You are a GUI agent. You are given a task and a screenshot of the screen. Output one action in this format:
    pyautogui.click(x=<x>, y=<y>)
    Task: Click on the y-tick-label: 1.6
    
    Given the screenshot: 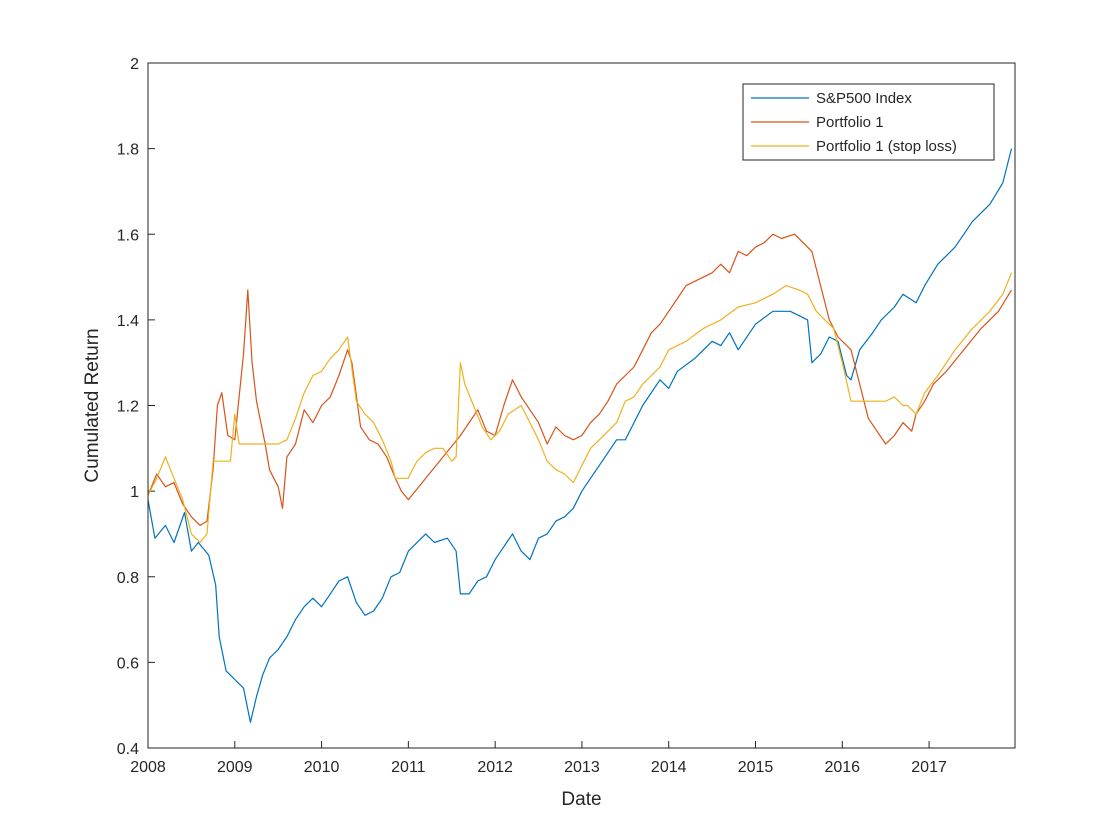 What is the action you would take?
    pyautogui.click(x=128, y=235)
    